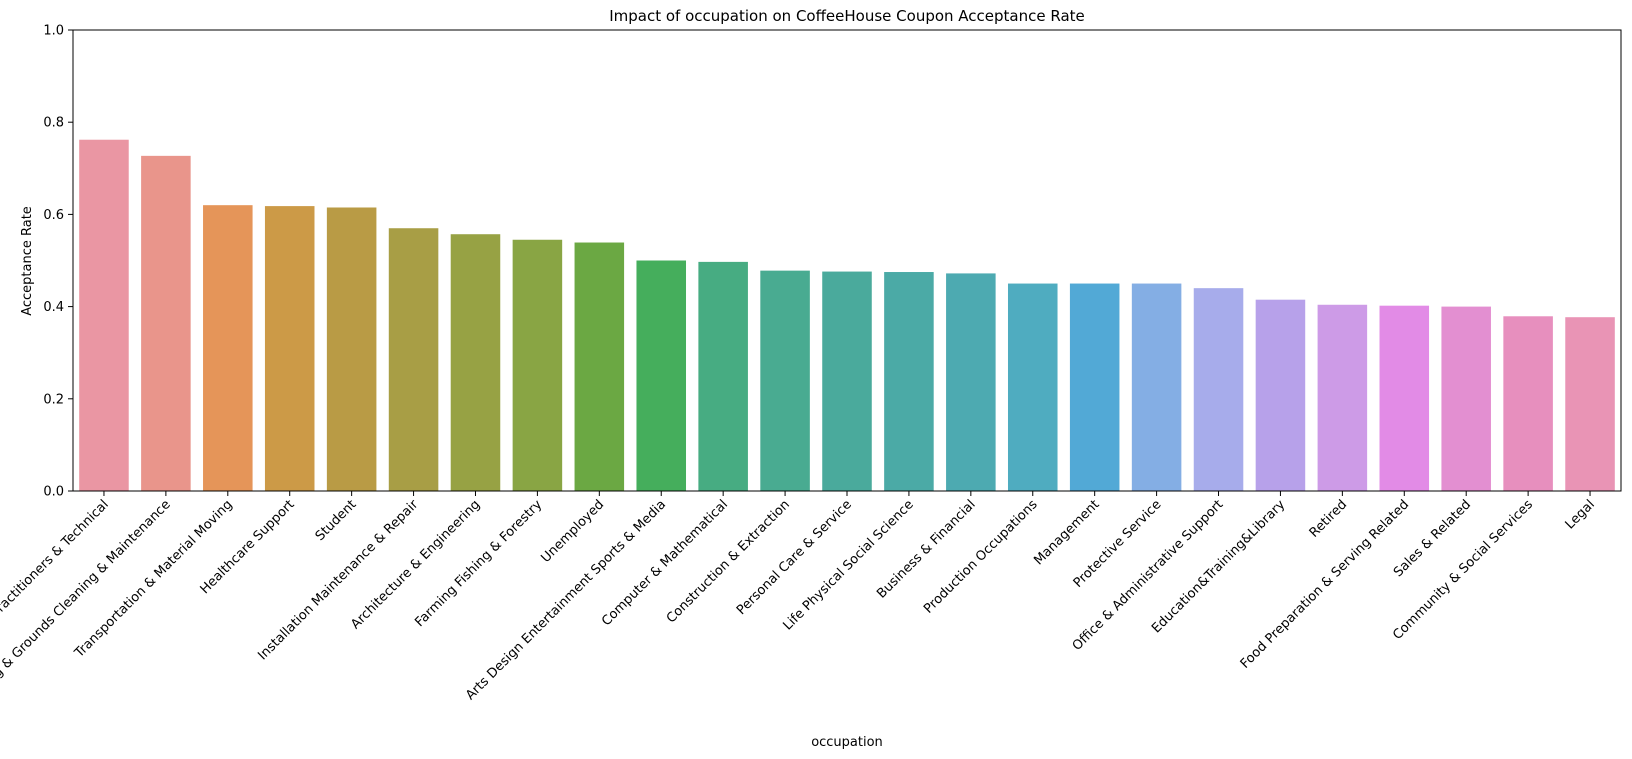 The width and height of the screenshot is (1632, 759). I want to click on y-tick-label: 0.2, so click(53, 399).